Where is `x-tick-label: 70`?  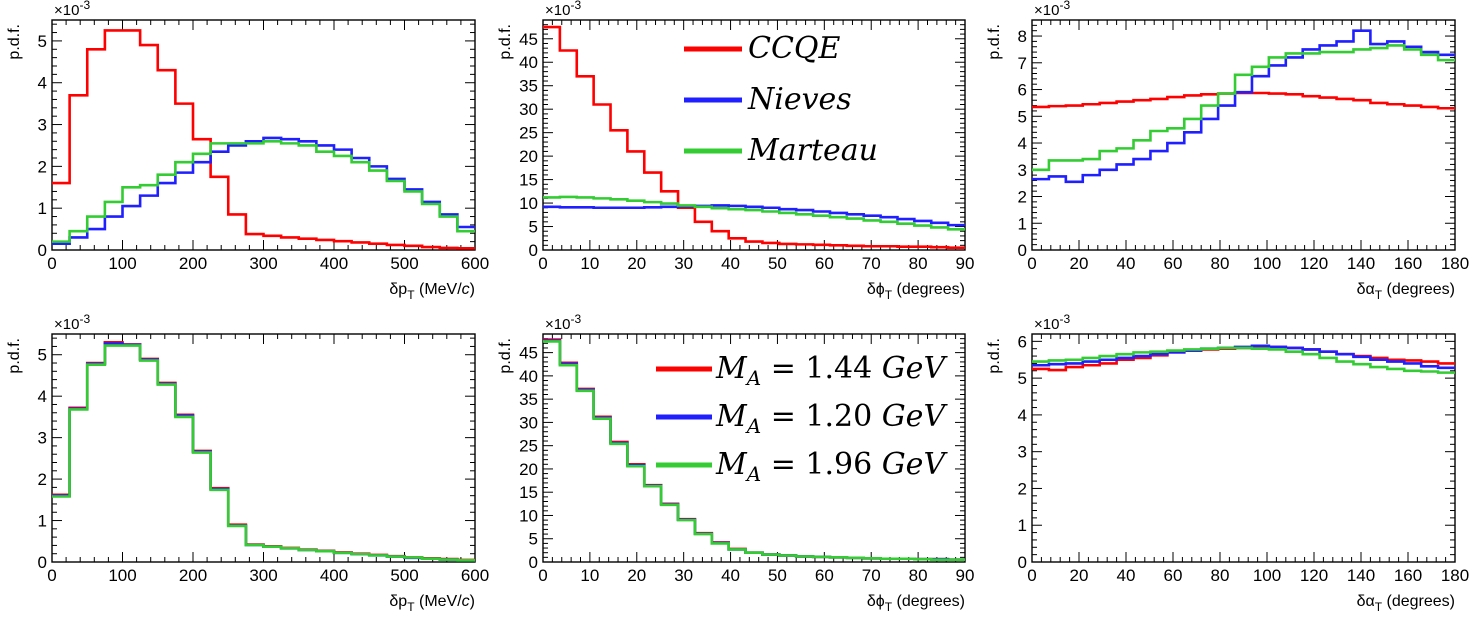 x-tick-label: 70 is located at coordinates (871, 575).